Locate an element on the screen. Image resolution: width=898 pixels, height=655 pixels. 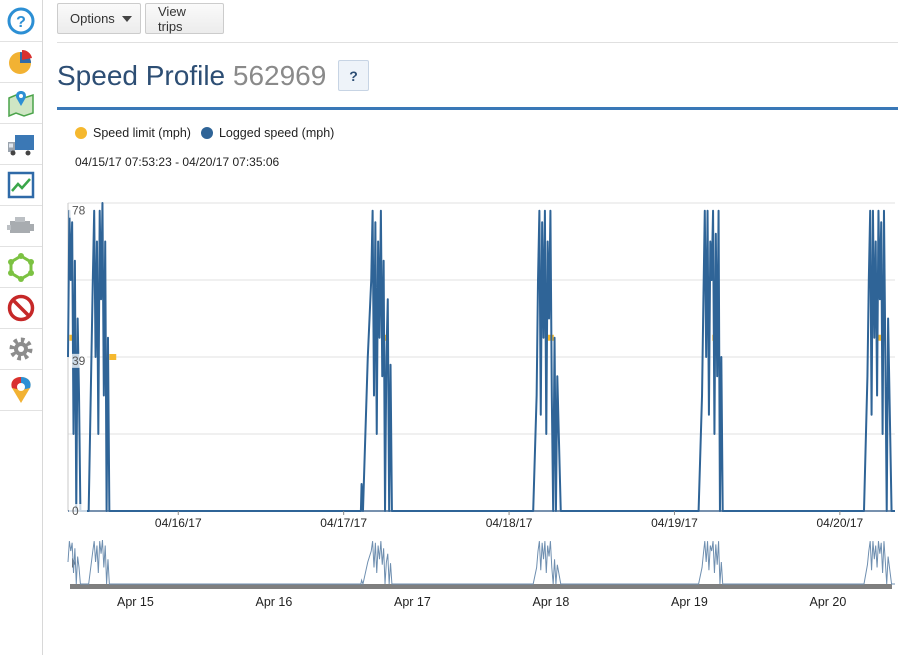
navigator-label: Apr 20 is located at coordinates (828, 602).